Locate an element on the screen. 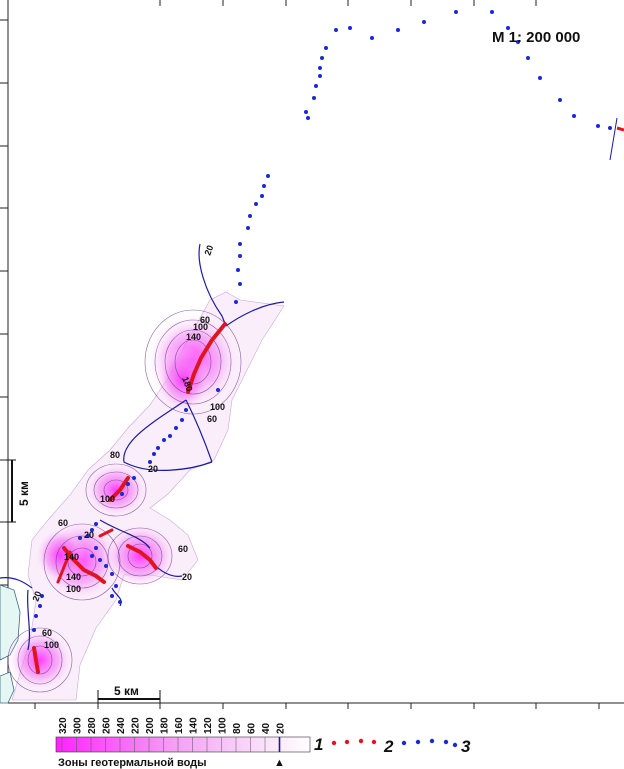 The height and width of the screenshot is (769, 624). legend-ramp-value: 160 is located at coordinates (179, 725).